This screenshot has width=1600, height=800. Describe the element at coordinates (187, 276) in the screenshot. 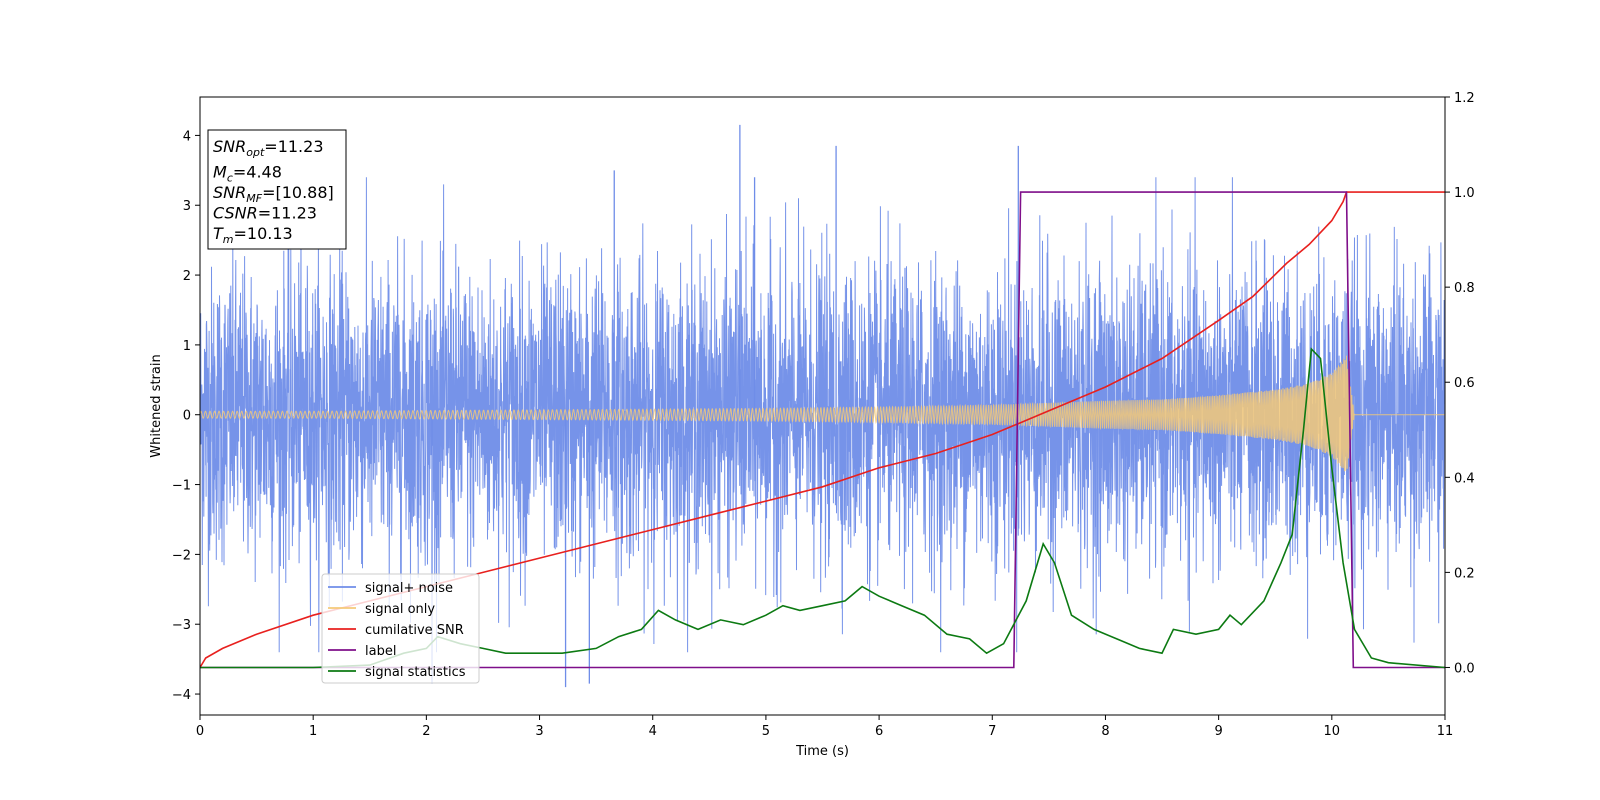

I see `y-left-tick-label: 2` at that location.